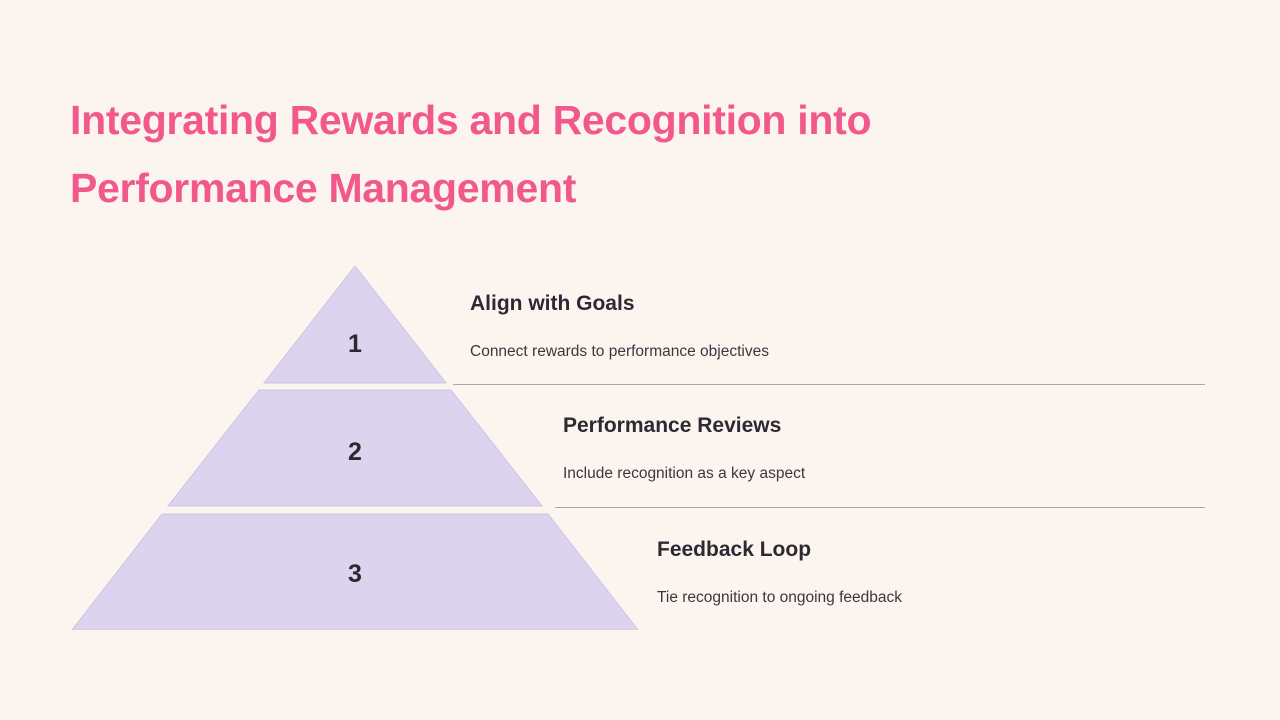  Describe the element at coordinates (355, 325) in the screenshot. I see `pyramid-level-1-shape` at that location.